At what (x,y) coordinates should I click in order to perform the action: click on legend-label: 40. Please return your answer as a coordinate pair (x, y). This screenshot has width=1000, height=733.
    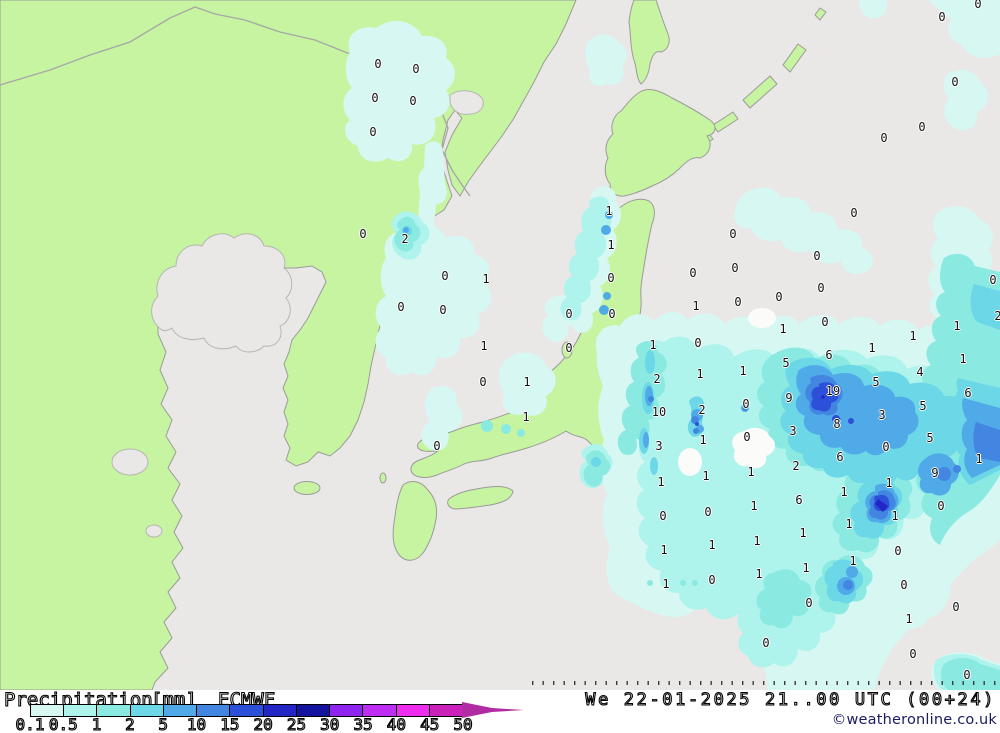
    Looking at the image, I should click on (396, 724).